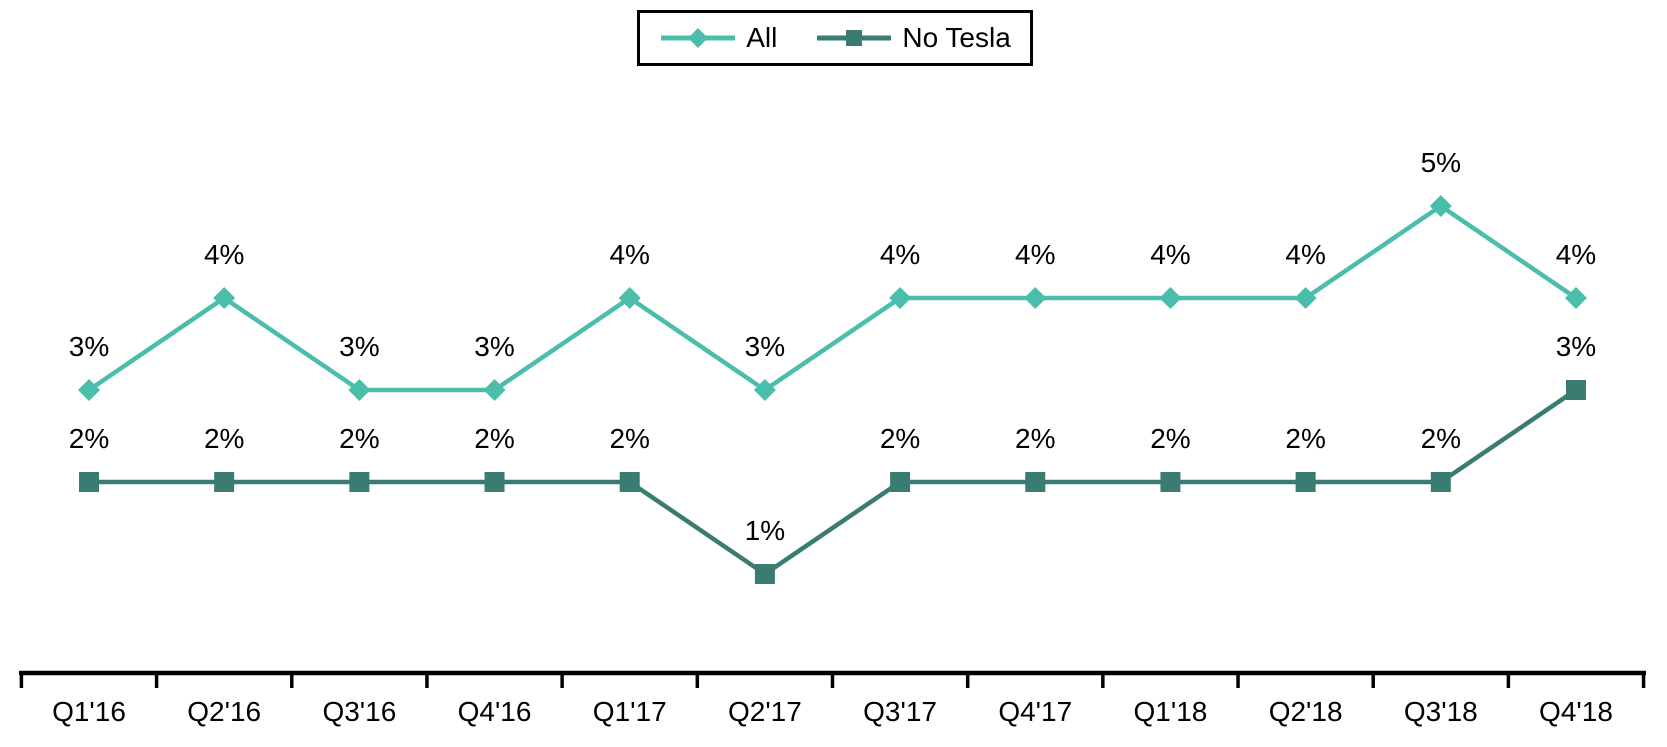 This screenshot has height=747, width=1667. I want to click on x-tick-label: Q4'17, so click(1035, 711).